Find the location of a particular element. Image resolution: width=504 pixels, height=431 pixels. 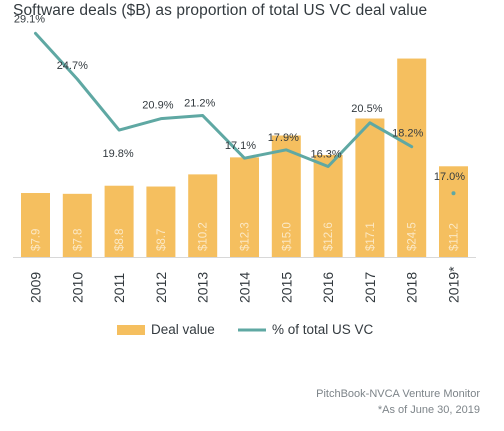

bar-2018 is located at coordinates (412, 157).